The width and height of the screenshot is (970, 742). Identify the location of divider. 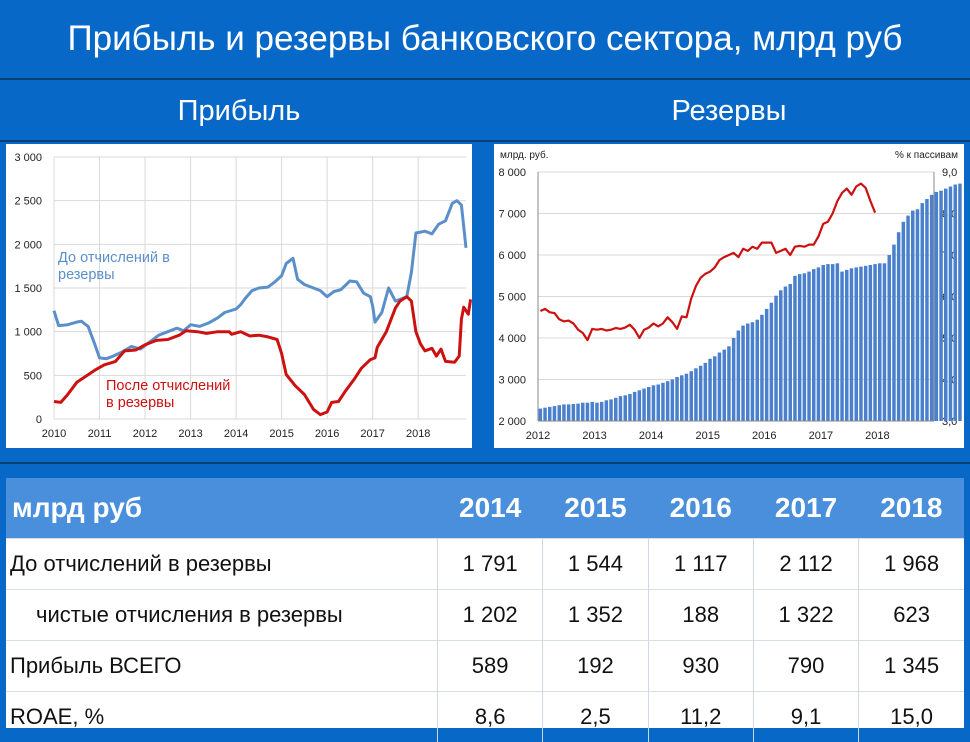
(485, 79).